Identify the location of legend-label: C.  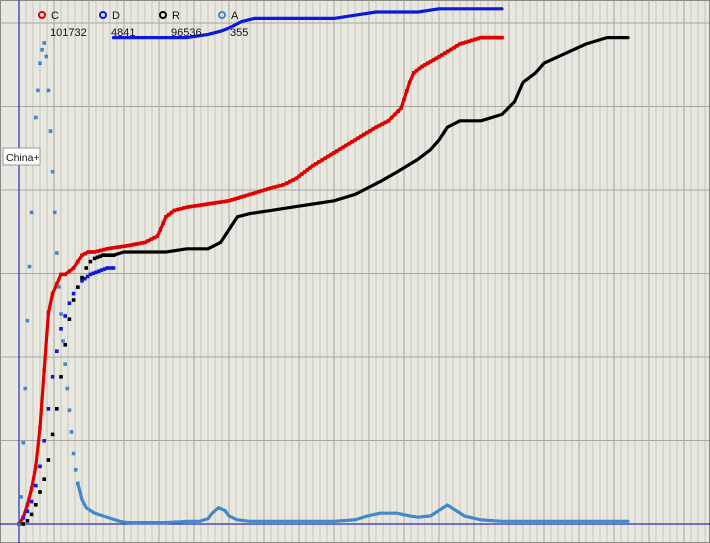
(55, 16).